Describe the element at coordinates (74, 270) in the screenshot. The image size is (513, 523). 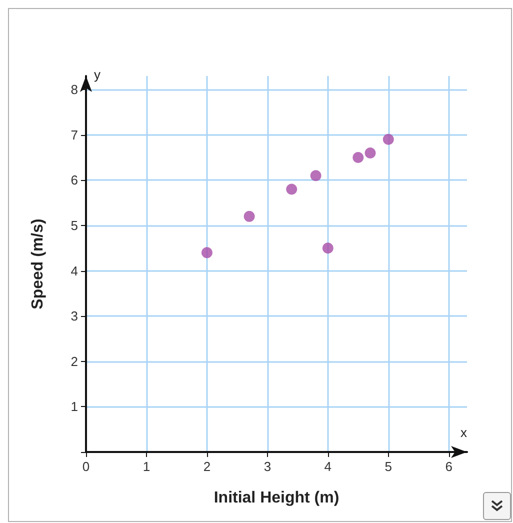
I see `y-tick-label: 4` at that location.